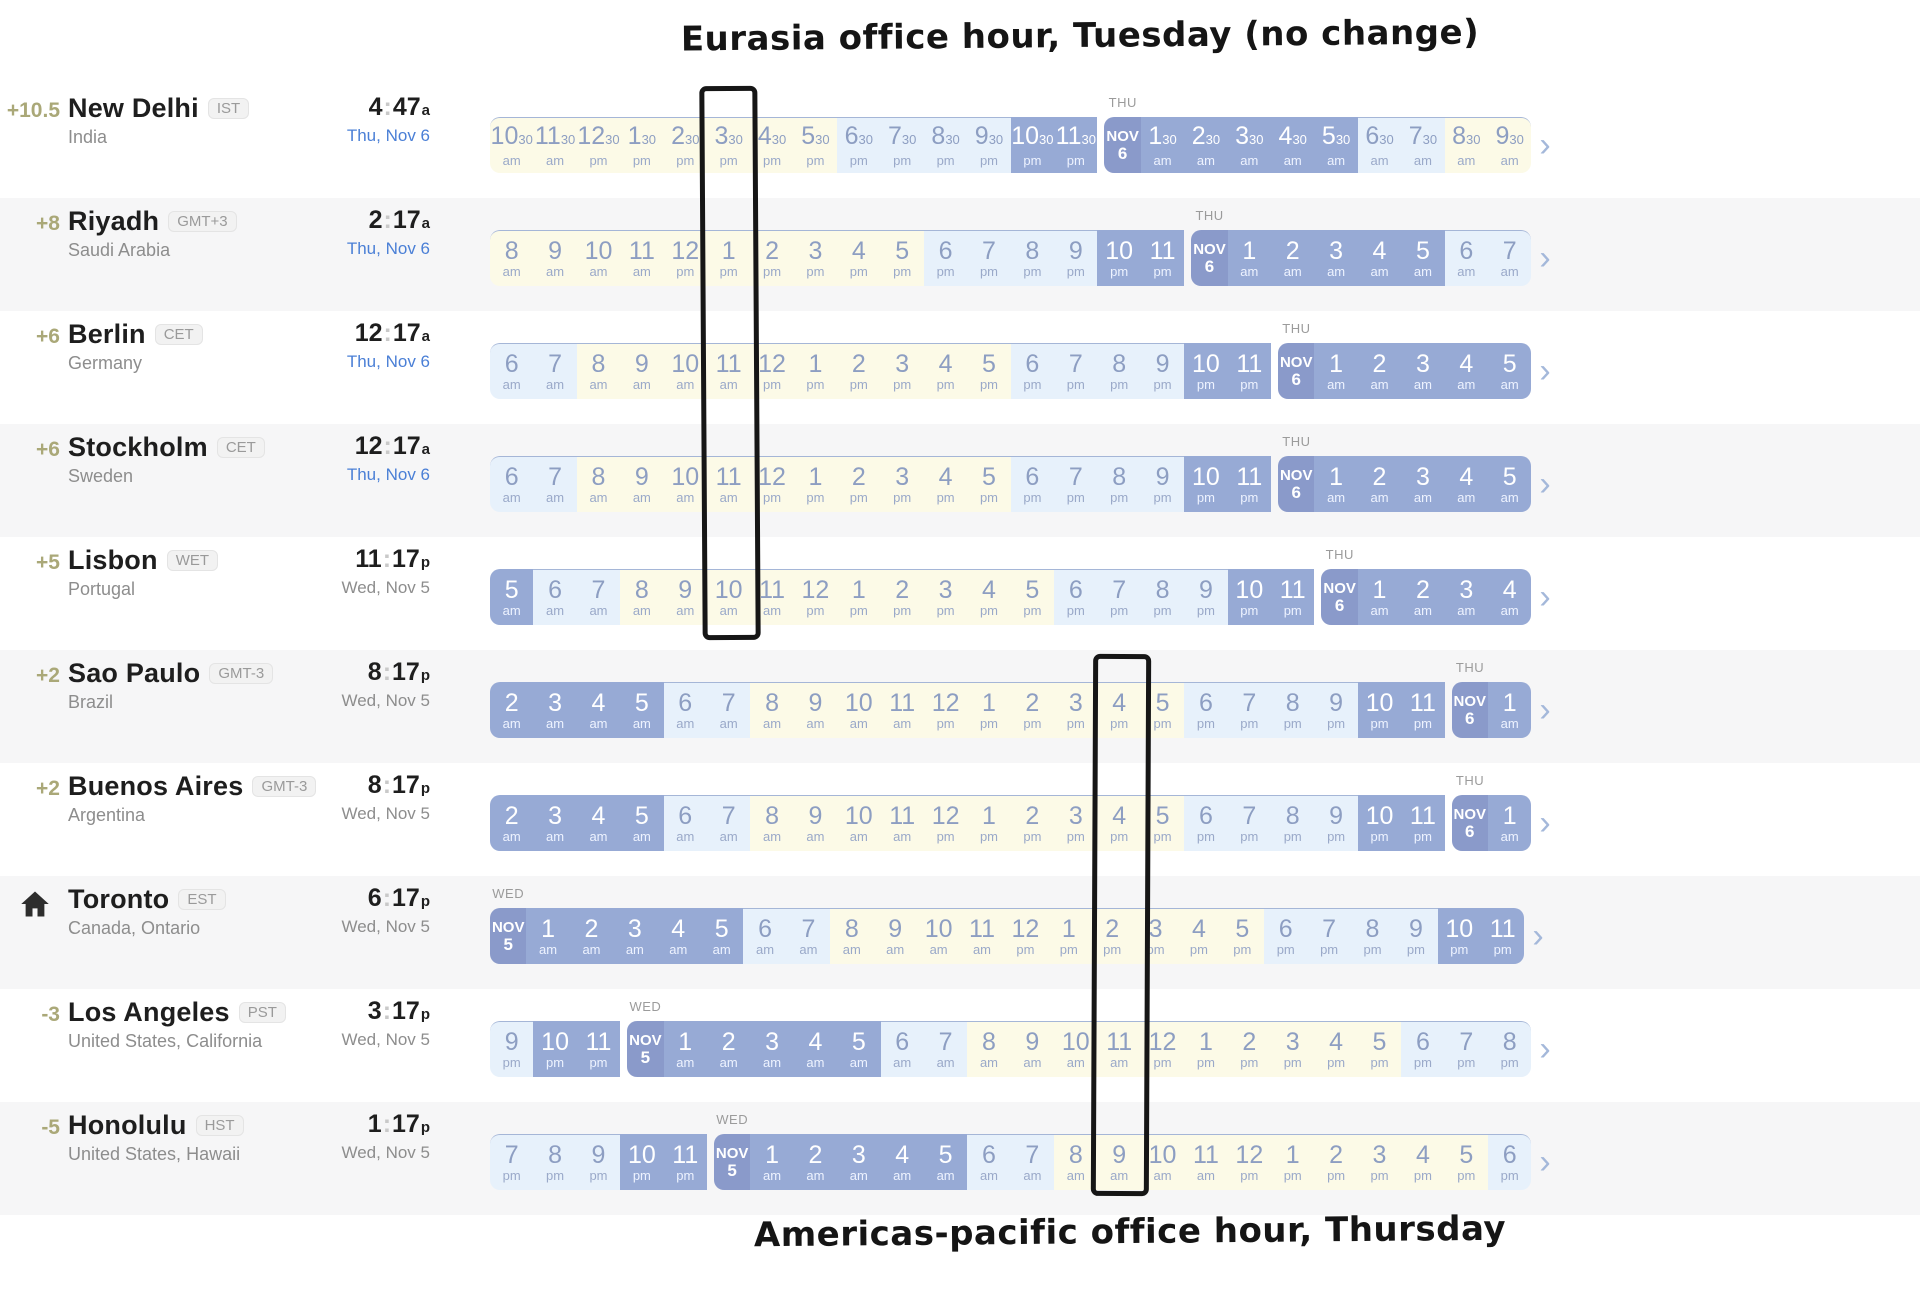 Image resolution: width=1920 pixels, height=1290 pixels. What do you see at coordinates (902, 145) in the screenshot?
I see `hour-cell: 730 pm` at bounding box center [902, 145].